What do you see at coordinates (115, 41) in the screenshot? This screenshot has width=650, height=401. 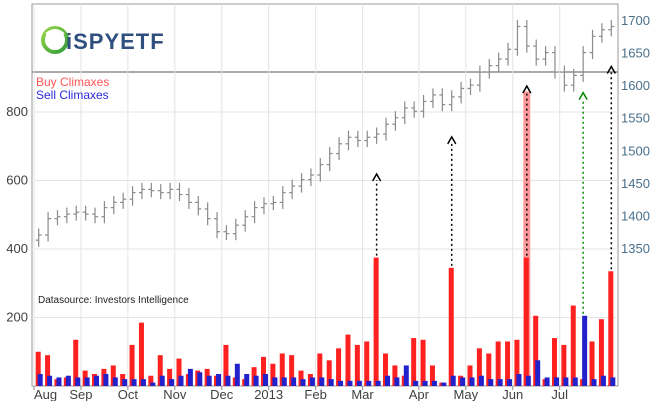 I see `logo-text: iSPYETF` at bounding box center [115, 41].